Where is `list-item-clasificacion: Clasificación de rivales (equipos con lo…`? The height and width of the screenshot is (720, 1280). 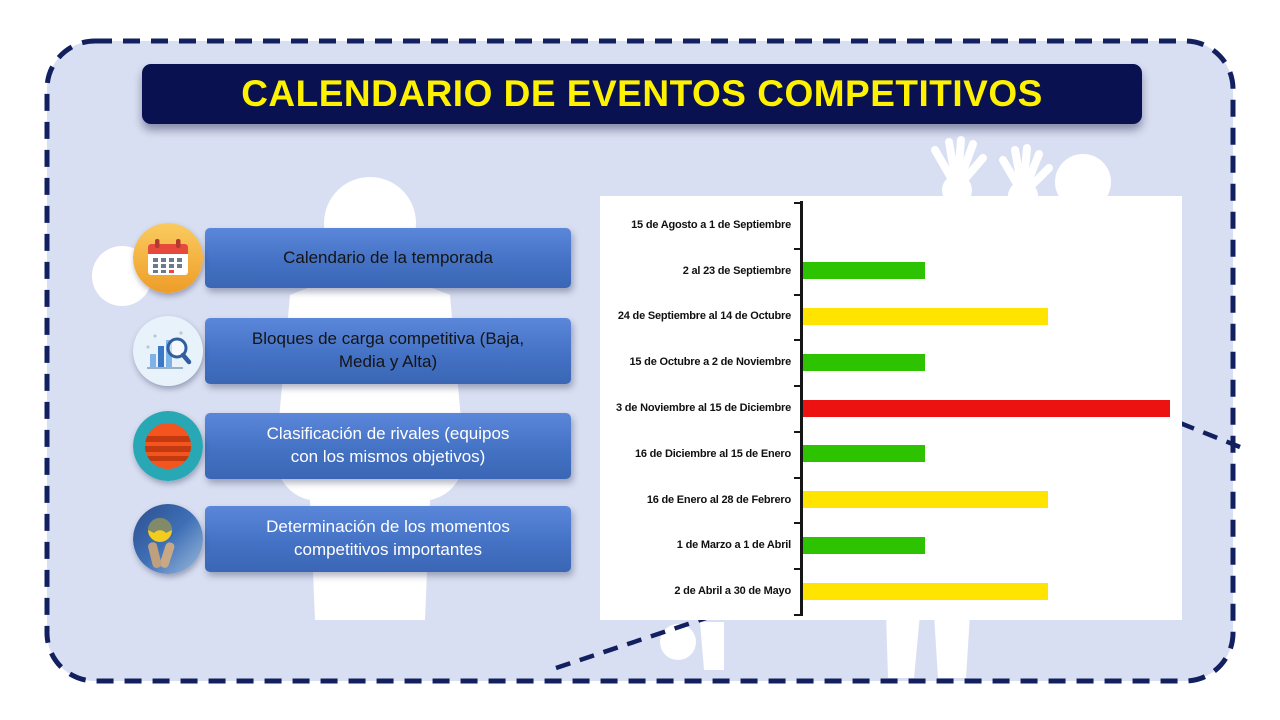
list-item-clasificacion: Clasificación de rivales (equipos con lo… is located at coordinates (388, 446).